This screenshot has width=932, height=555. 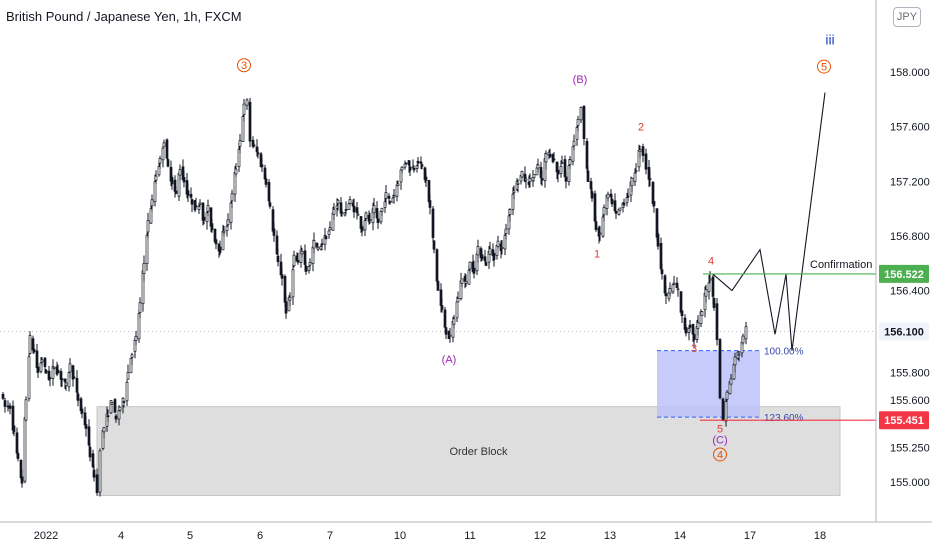 I want to click on currency-badge: JPY, so click(x=907, y=17).